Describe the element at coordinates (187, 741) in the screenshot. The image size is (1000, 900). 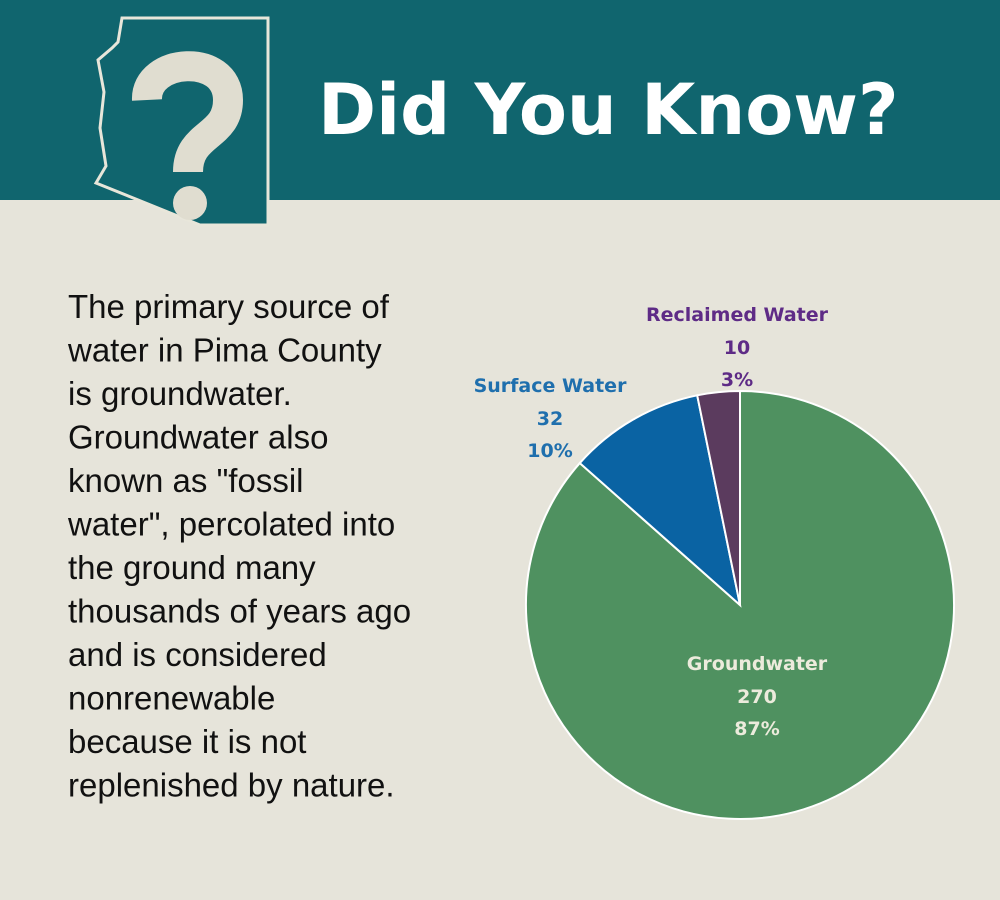
I see `body-line: because it is not` at that location.